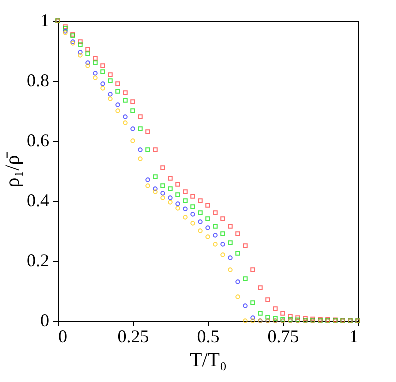 The height and width of the screenshot is (382, 396). Describe the element at coordinates (354, 336) in the screenshot. I see `x-tick-label: 1` at that location.